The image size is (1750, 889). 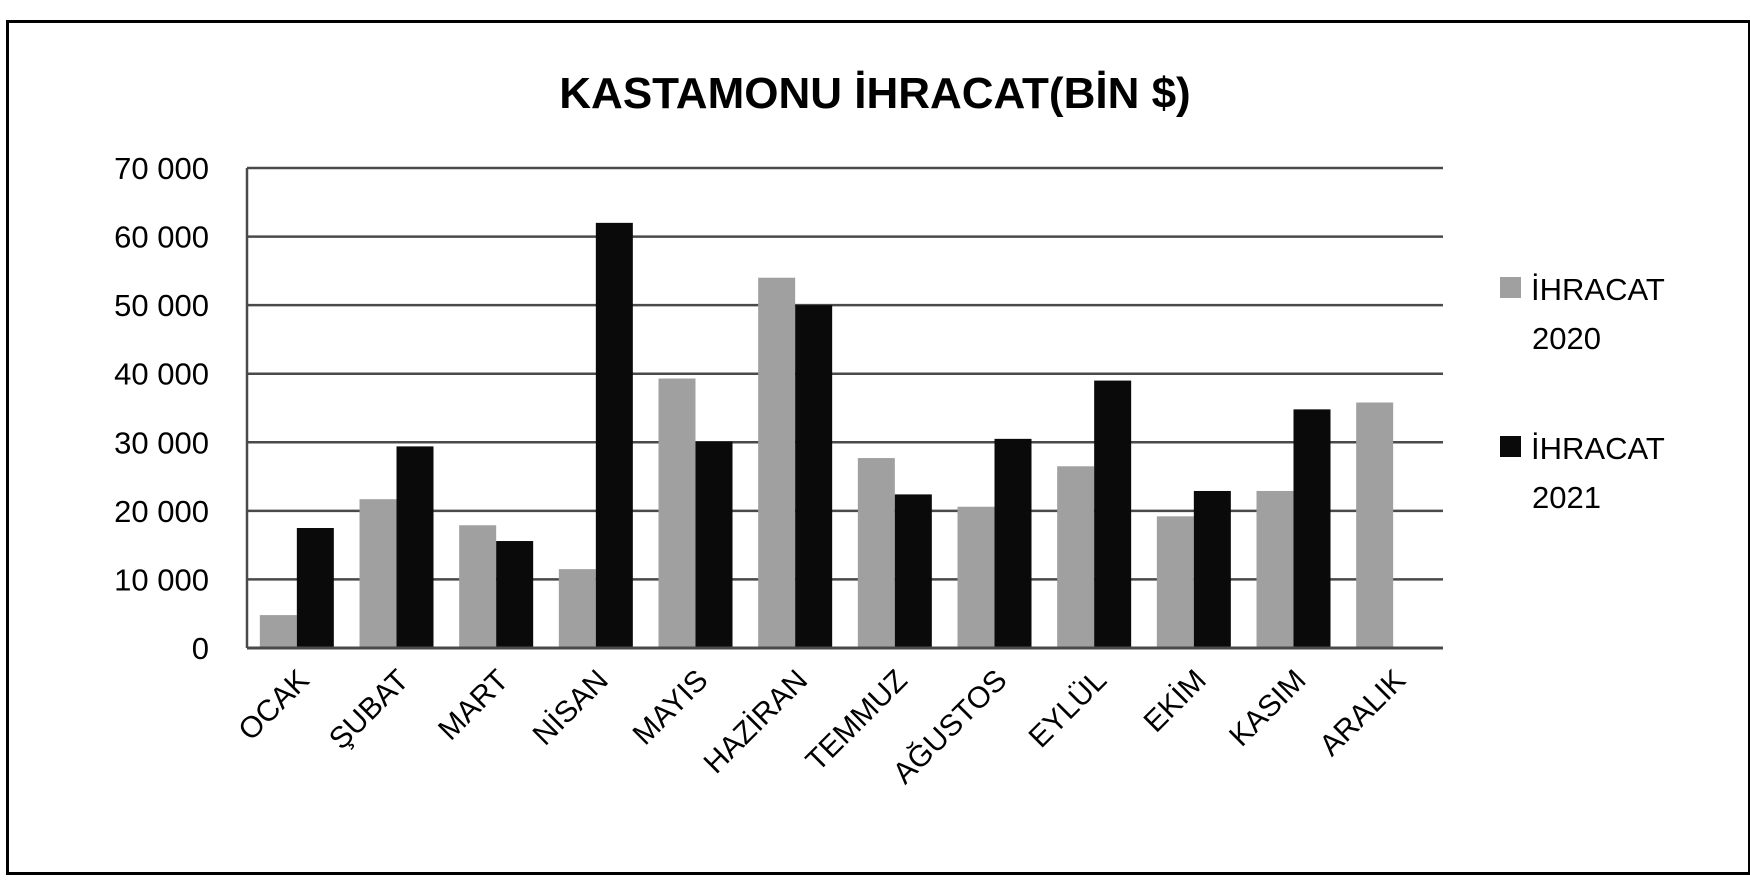 I want to click on y-tick-label: 20 000, so click(x=161, y=511).